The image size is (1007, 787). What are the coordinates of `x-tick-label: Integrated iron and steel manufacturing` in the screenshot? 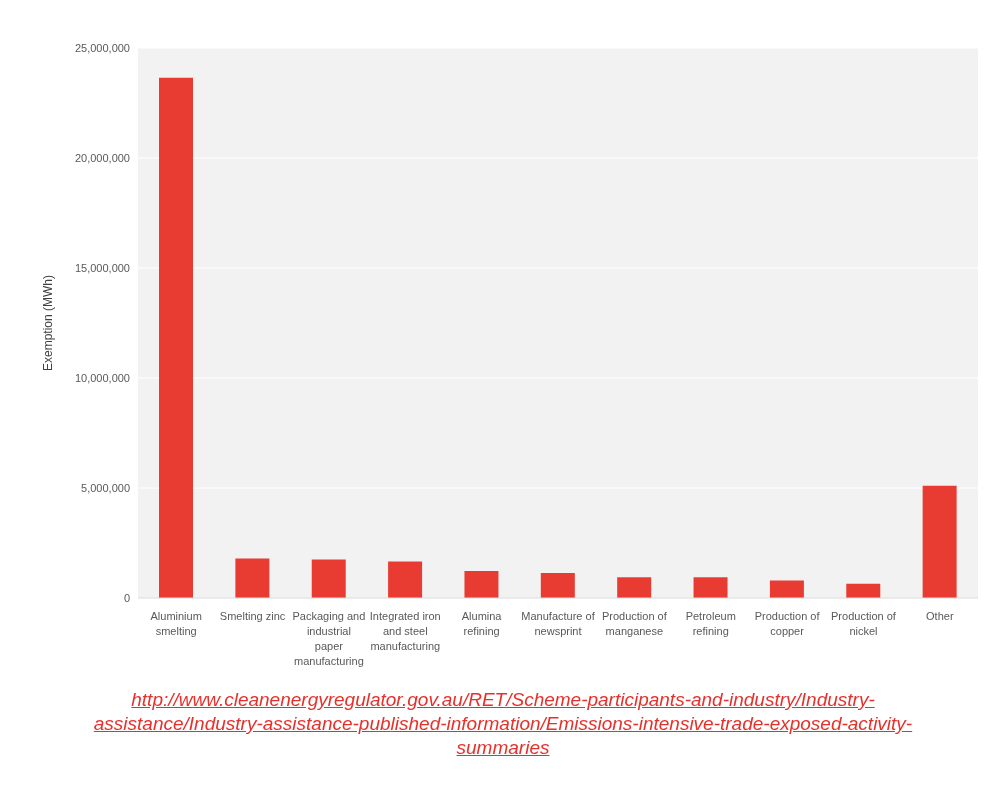 It's located at (405, 631).